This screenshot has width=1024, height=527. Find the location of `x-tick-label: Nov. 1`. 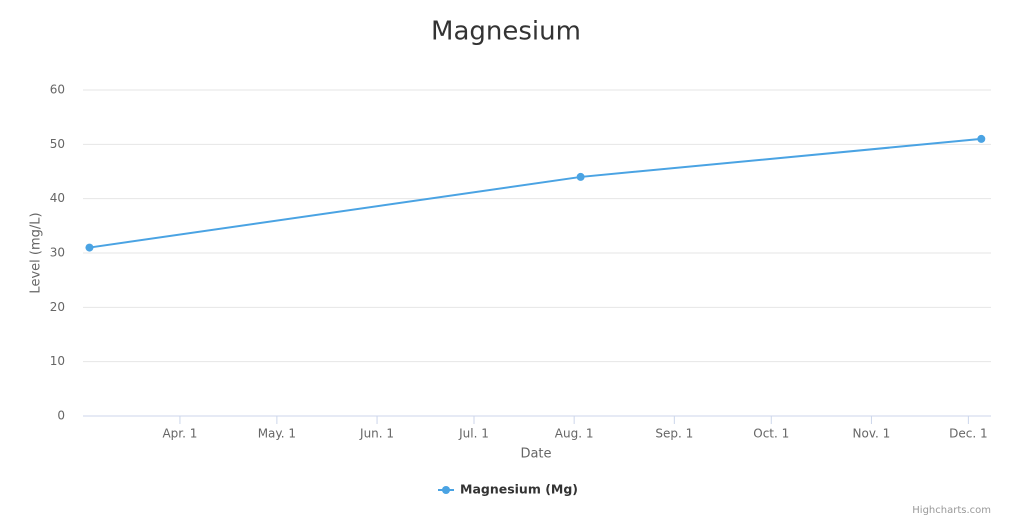

x-tick-label: Nov. 1 is located at coordinates (872, 434).